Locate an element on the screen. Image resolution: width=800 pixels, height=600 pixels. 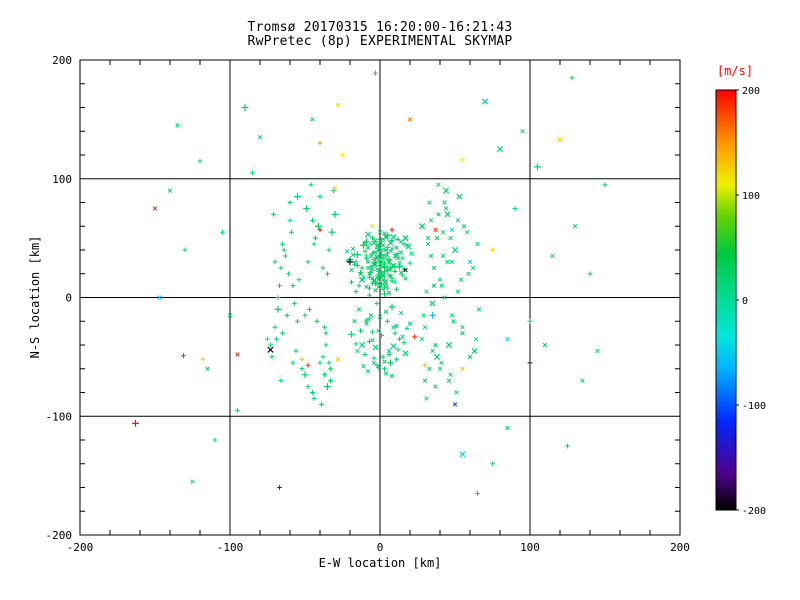
x-tick-label: -200 is located at coordinates (80, 547).